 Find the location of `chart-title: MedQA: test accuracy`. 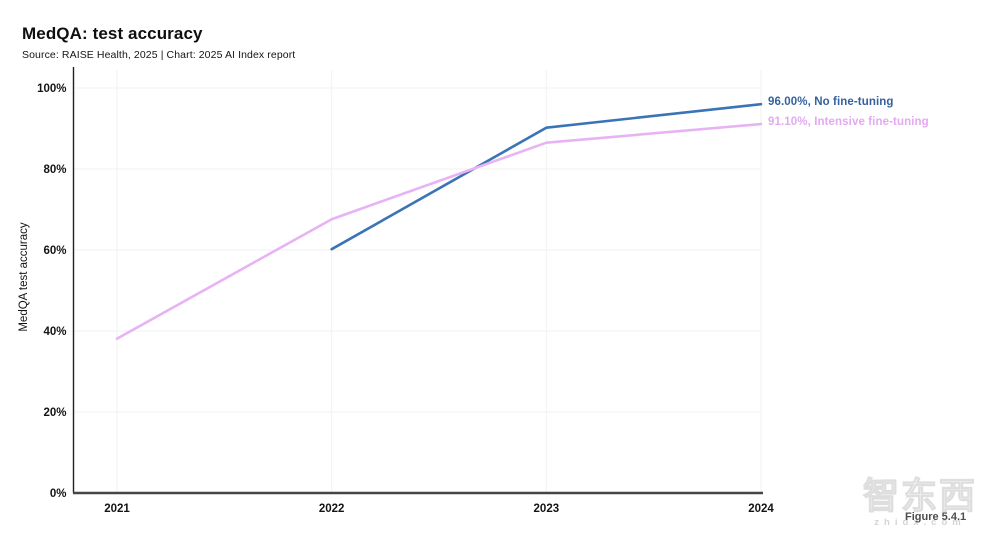

chart-title: MedQA: test accuracy is located at coordinates (112, 33).